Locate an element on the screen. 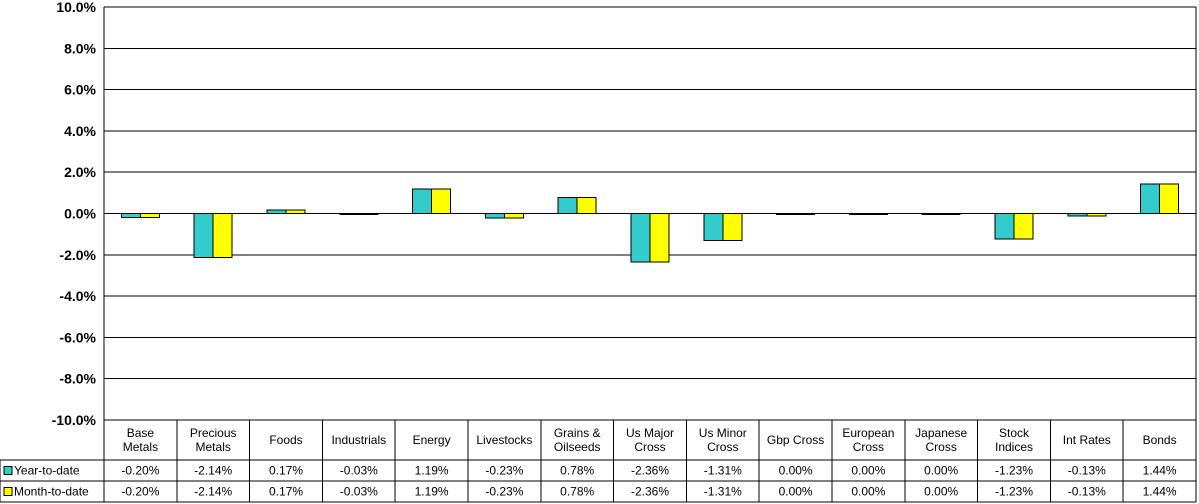 Image resolution: width=1199 pixels, height=504 pixels. category-label: Precious is located at coordinates (213, 433).